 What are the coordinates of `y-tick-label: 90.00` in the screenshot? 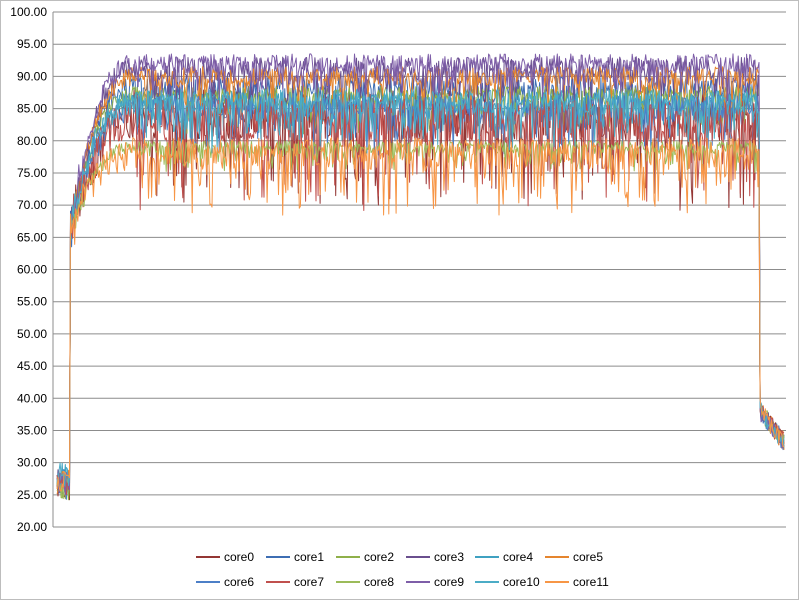 It's located at (32, 76).